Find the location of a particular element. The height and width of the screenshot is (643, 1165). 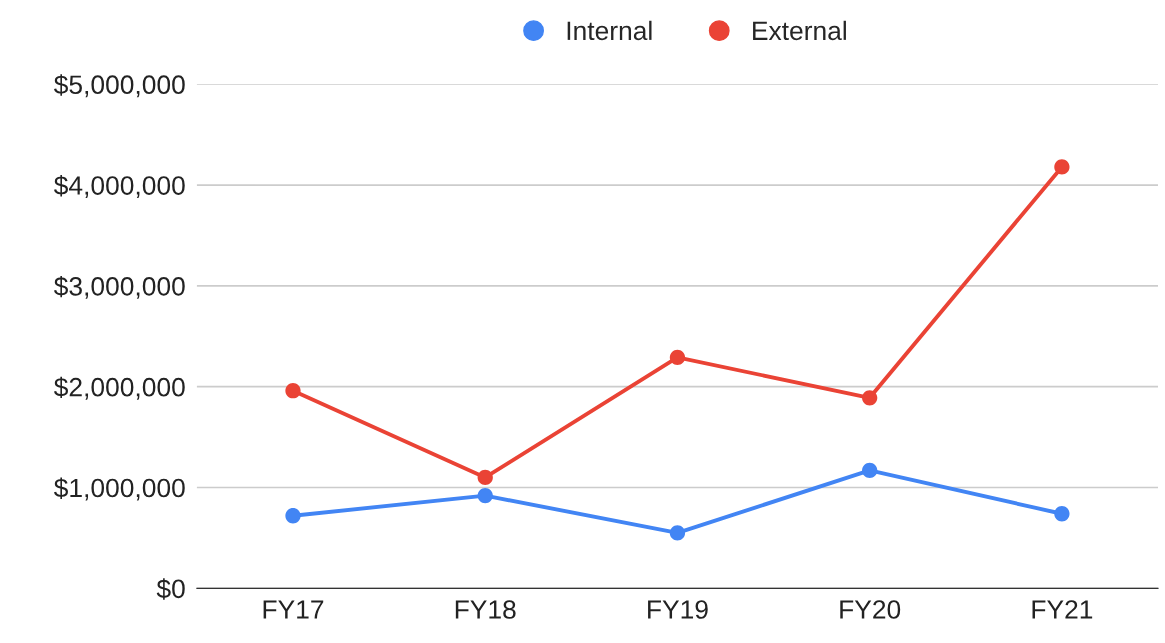

legend-label: External is located at coordinates (799, 30).